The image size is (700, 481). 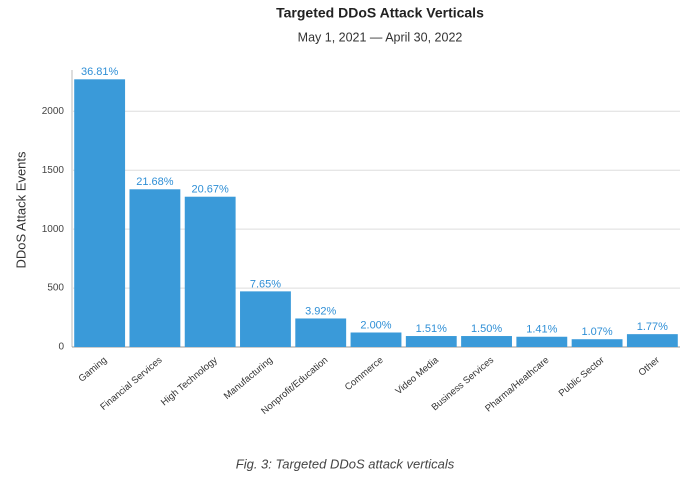 I want to click on chart-subtitle: May 1, 2021 — April 30, 2022, so click(x=380, y=37).